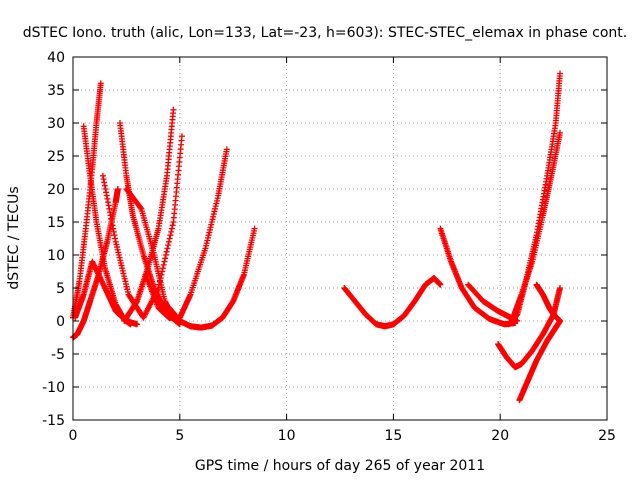 This screenshot has height=480, width=640. Describe the element at coordinates (60, 322) in the screenshot. I see `y-tick-label: 0` at that location.